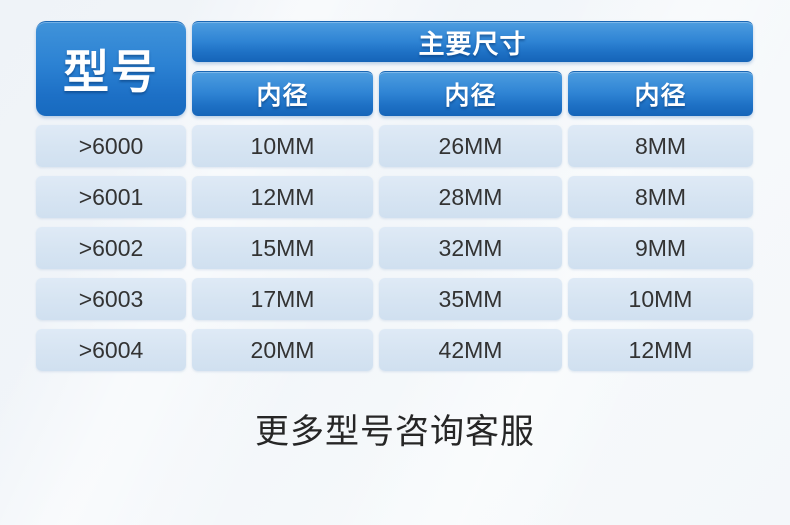  I want to click on model-cell: >6004, so click(111, 350).